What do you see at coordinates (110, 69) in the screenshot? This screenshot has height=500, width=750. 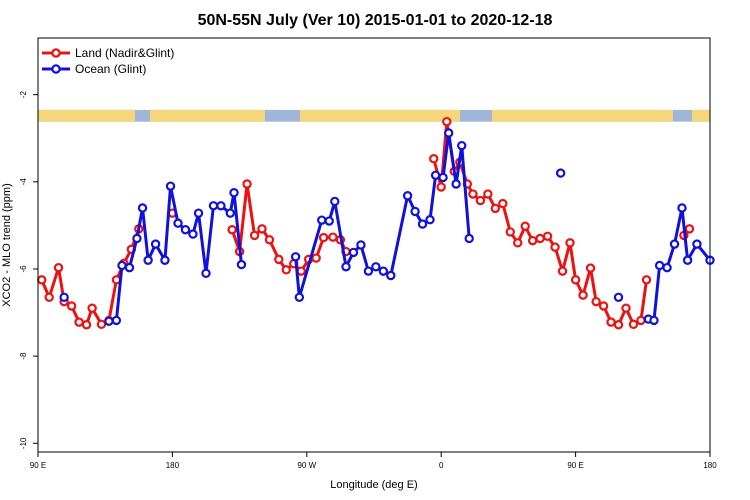 I see `legend-label: Ocean (Glint)` at bounding box center [110, 69].